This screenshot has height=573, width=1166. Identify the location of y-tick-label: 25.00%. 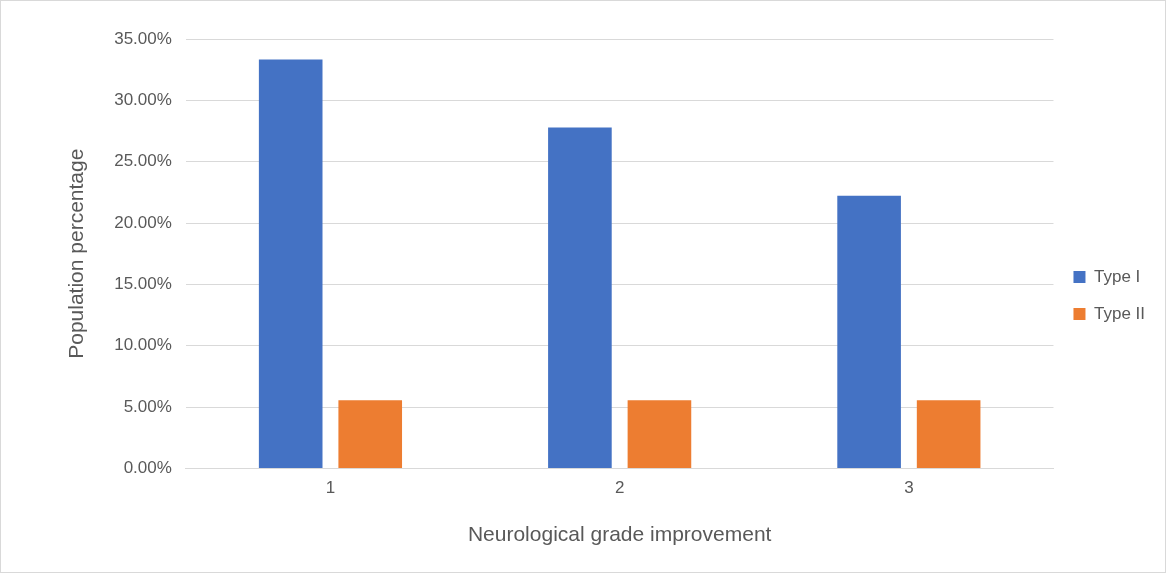
(143, 161).